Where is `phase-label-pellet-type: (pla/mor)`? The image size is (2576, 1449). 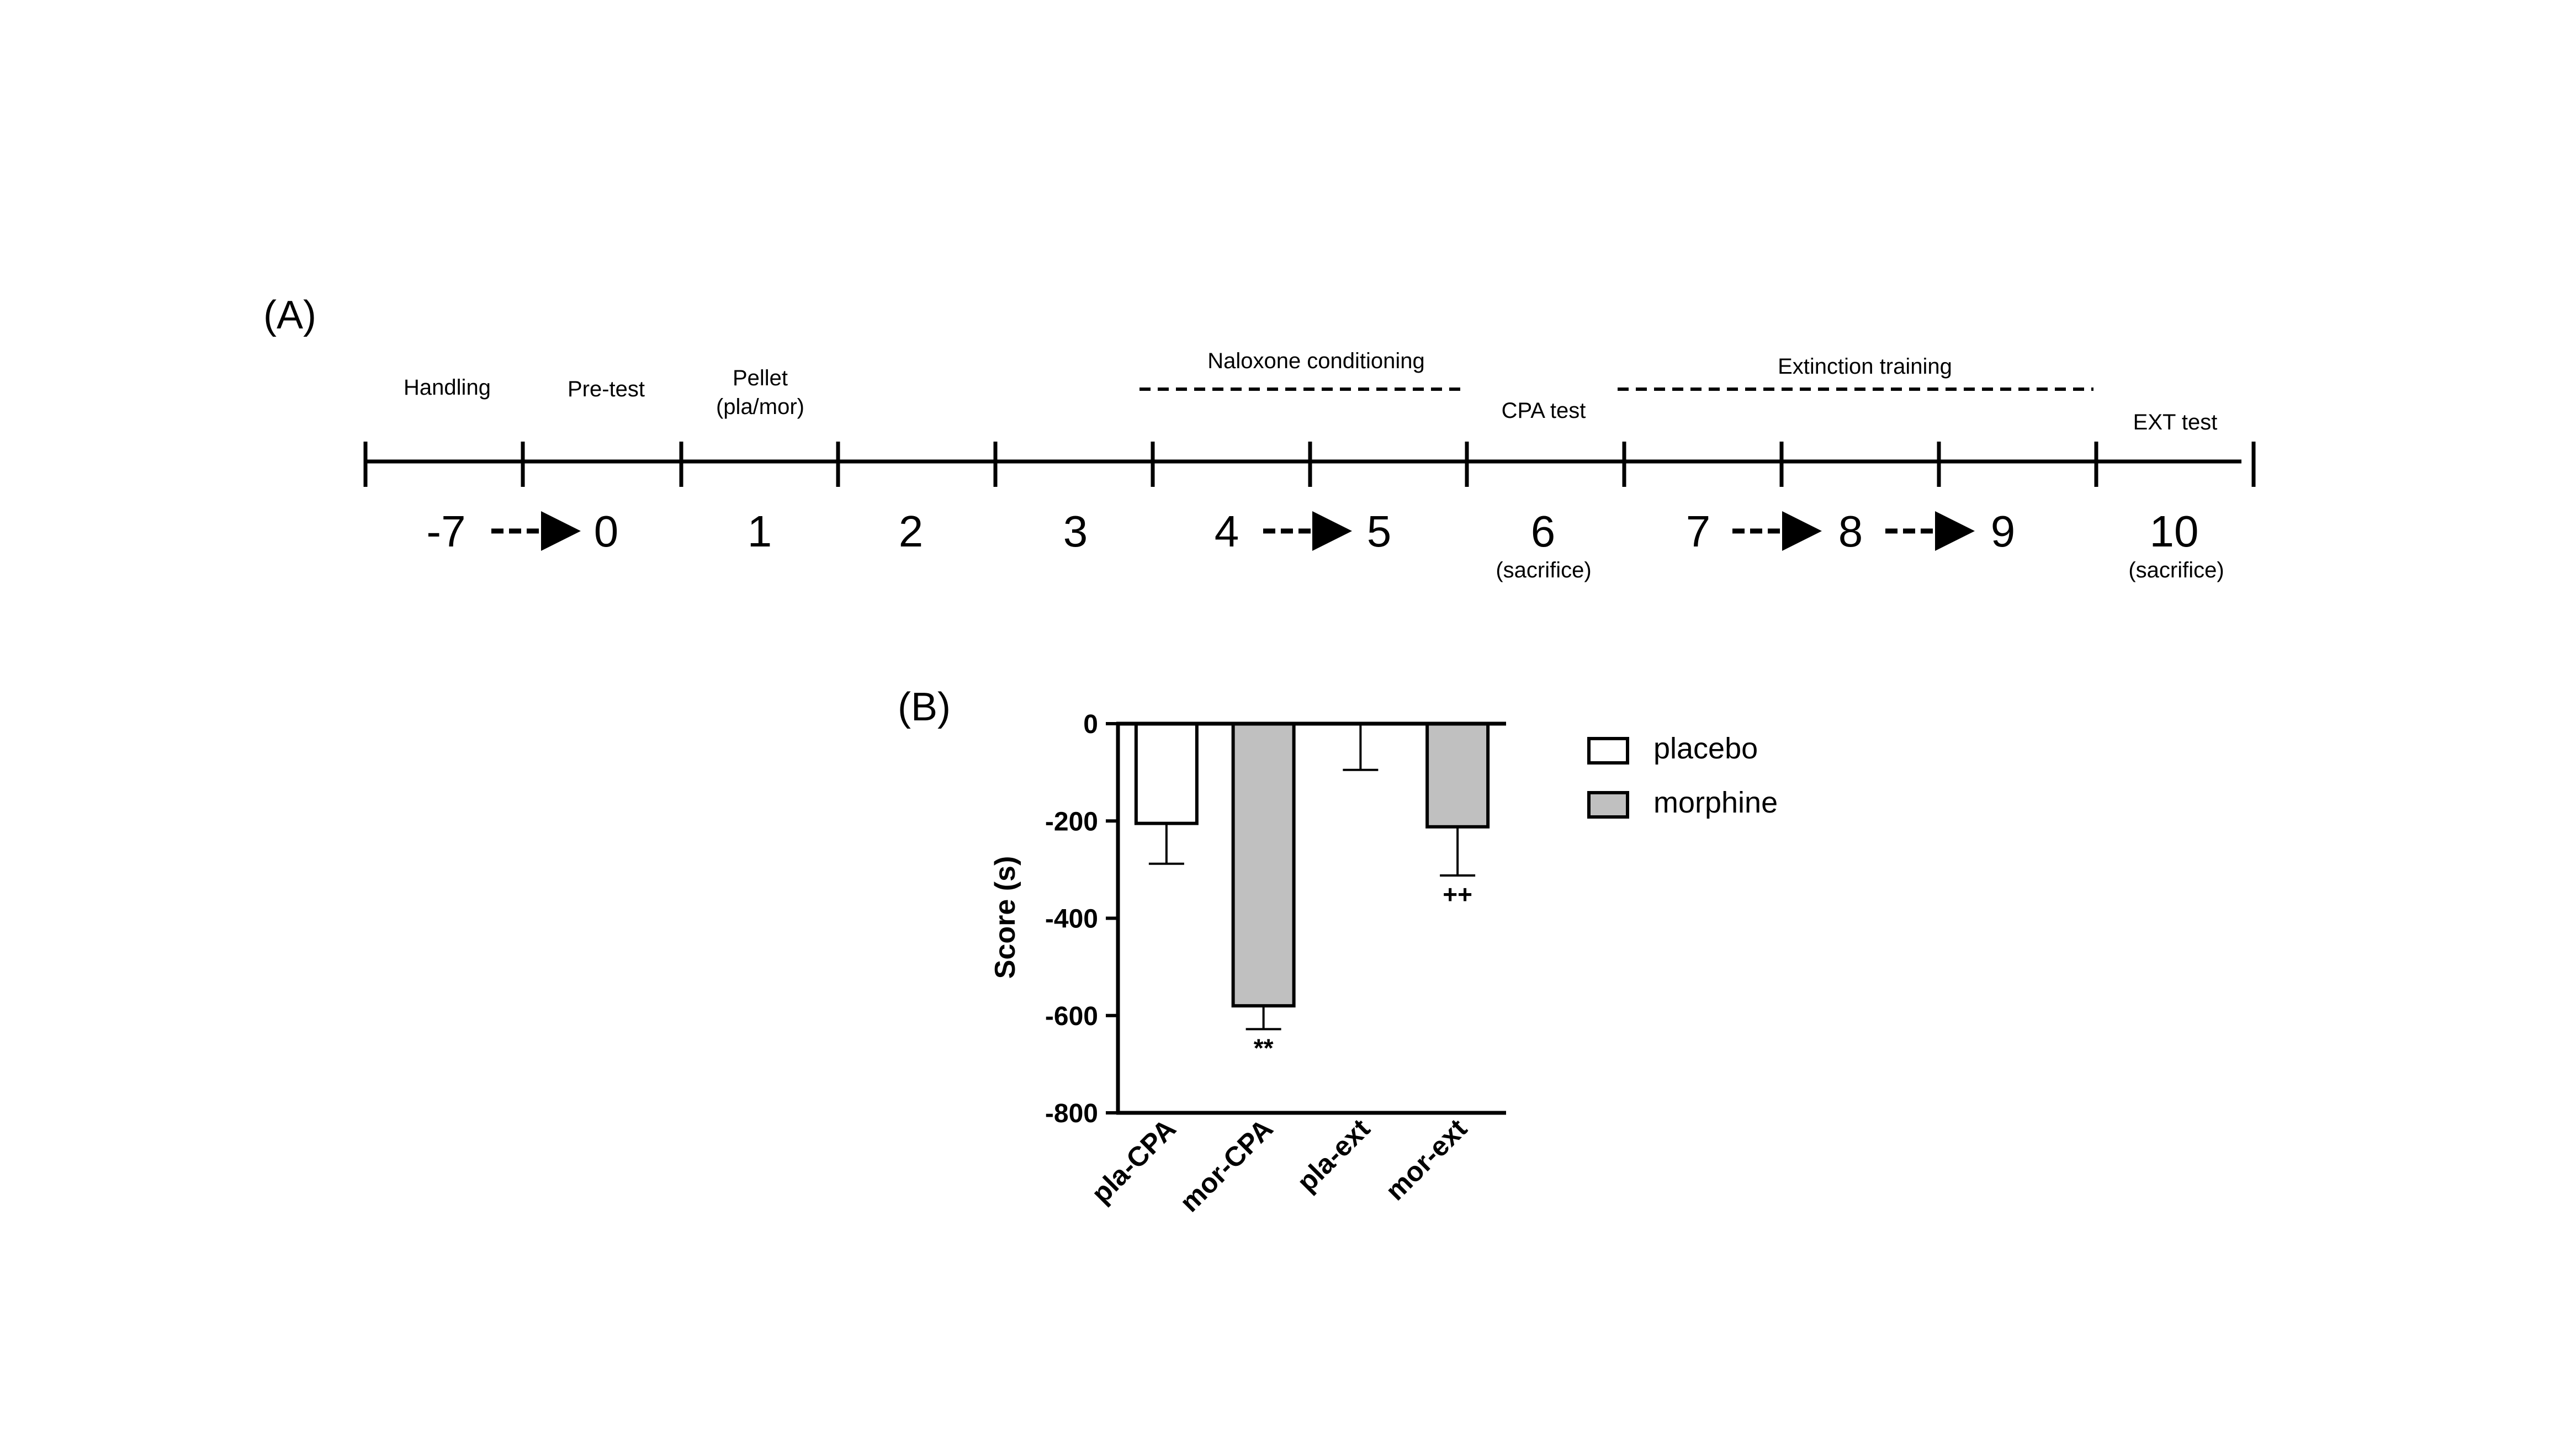 phase-label-pellet-type: (pla/mor) is located at coordinates (760, 407).